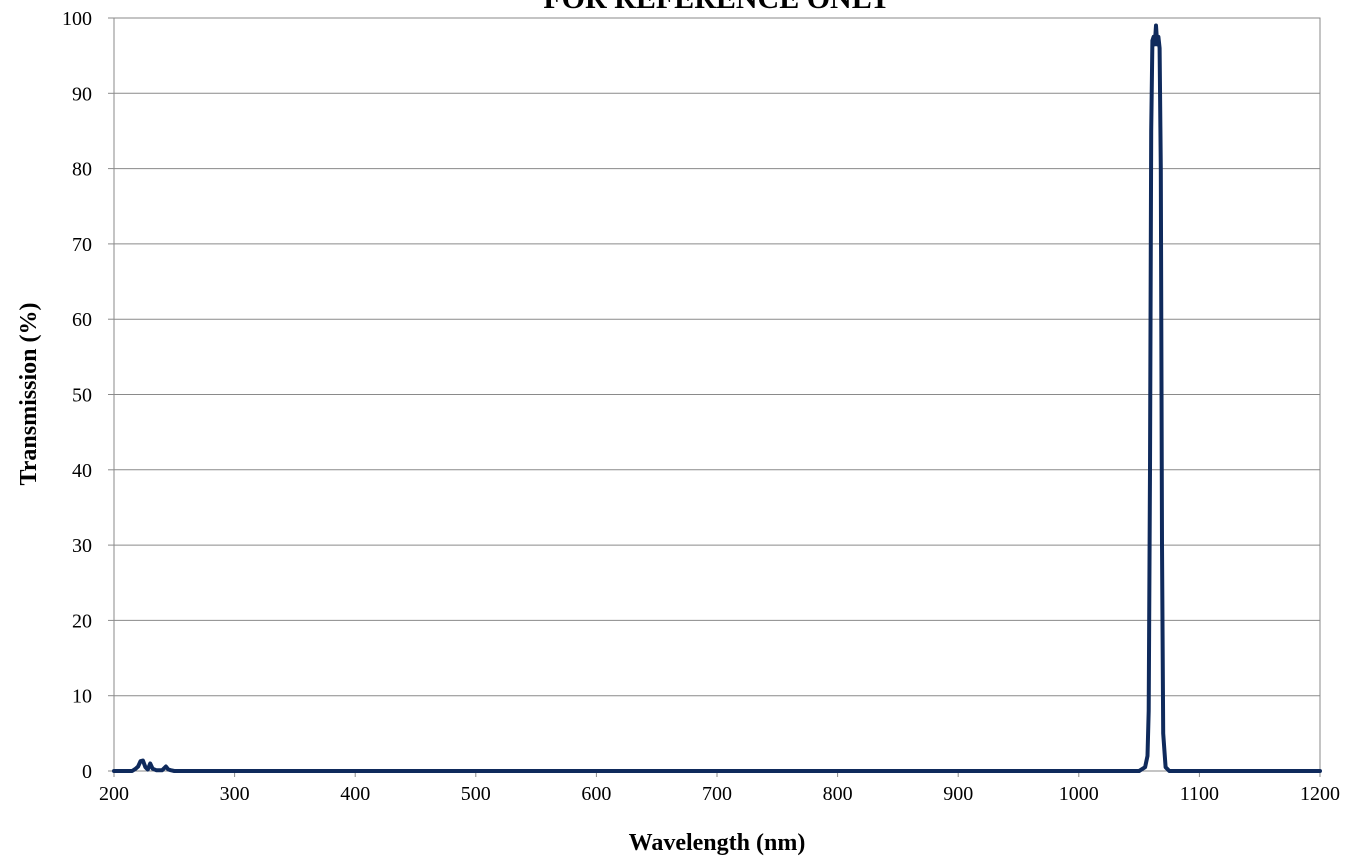 This screenshot has width=1351, height=864. Describe the element at coordinates (838, 794) in the screenshot. I see `x-tick-label: 800` at that location.